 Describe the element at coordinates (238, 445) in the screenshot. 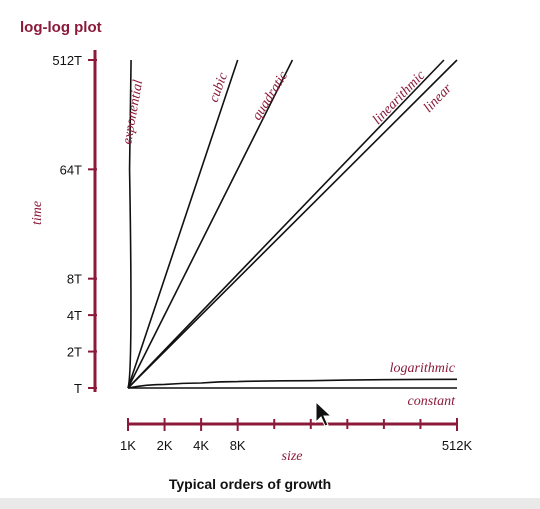

I see `x-tick-label: 8K` at that location.